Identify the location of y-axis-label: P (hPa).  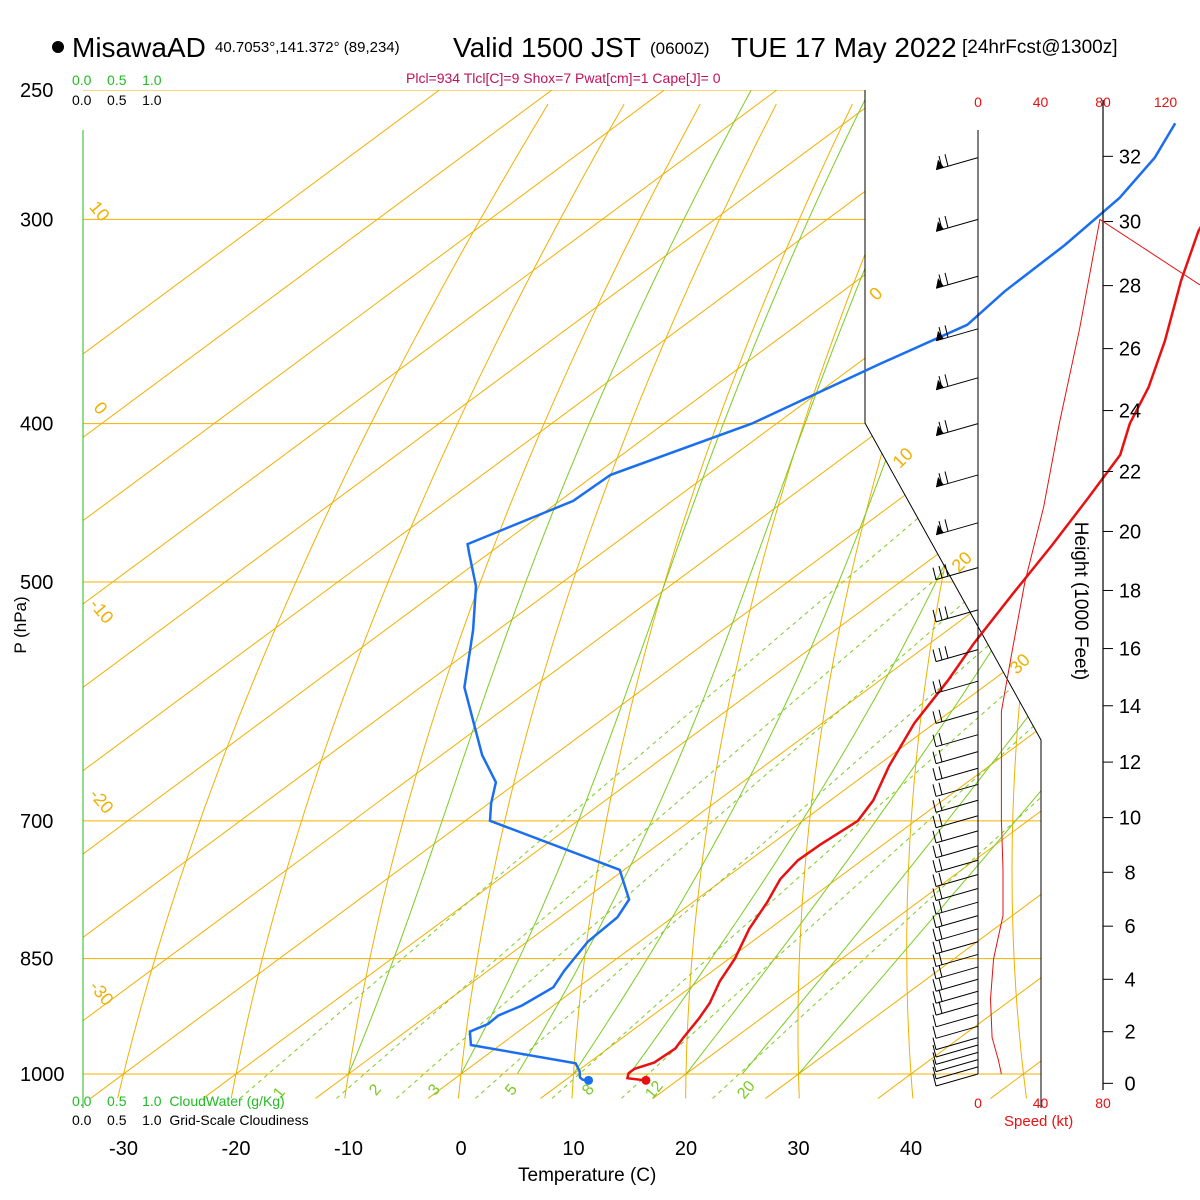
(20, 625).